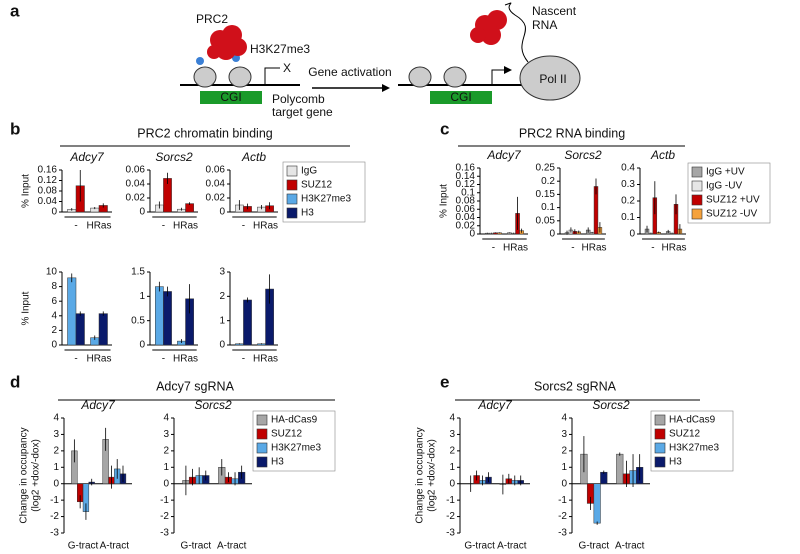 Image resolution: width=800 pixels, height=554 pixels. I want to click on y-tick-label: 0.05, so click(546, 220).